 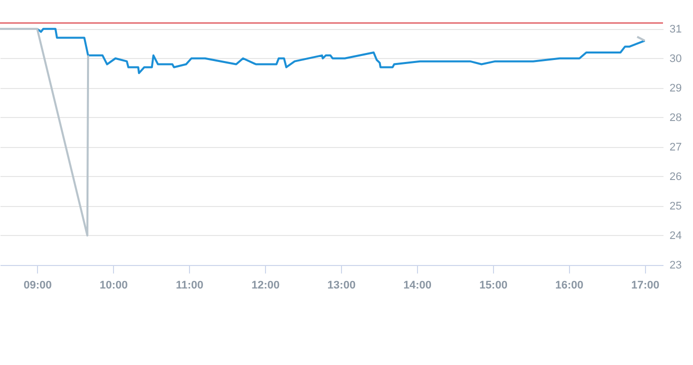 What do you see at coordinates (676, 118) in the screenshot?
I see `y-tick-label: 28` at bounding box center [676, 118].